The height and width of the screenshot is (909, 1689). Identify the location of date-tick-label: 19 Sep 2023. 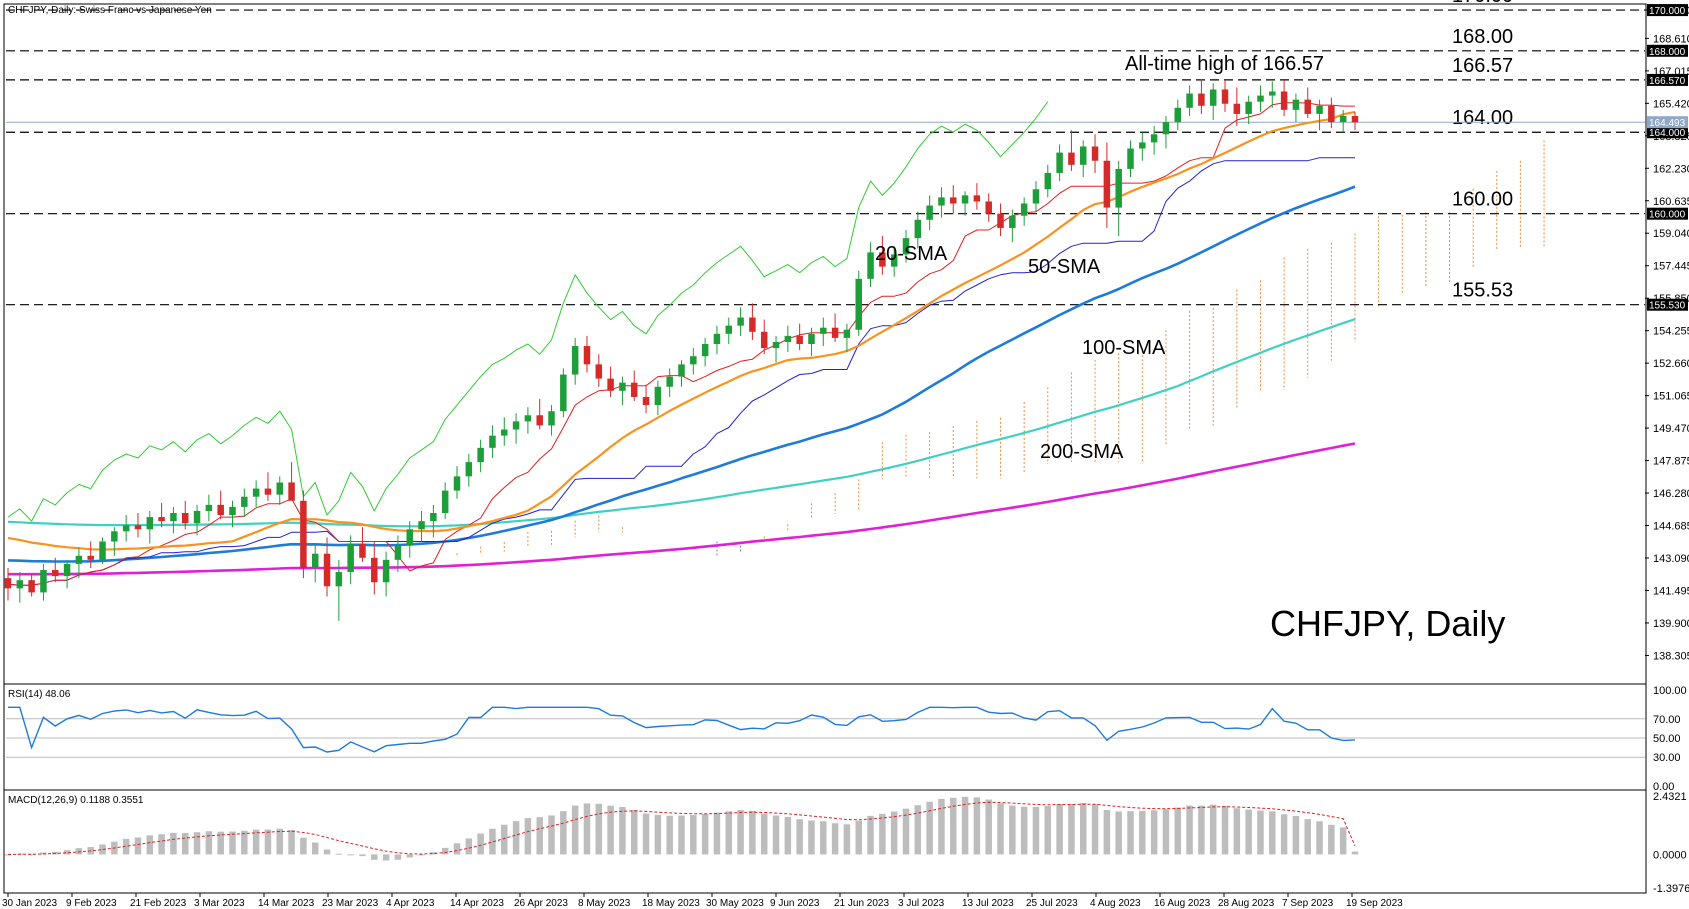
(1374, 903).